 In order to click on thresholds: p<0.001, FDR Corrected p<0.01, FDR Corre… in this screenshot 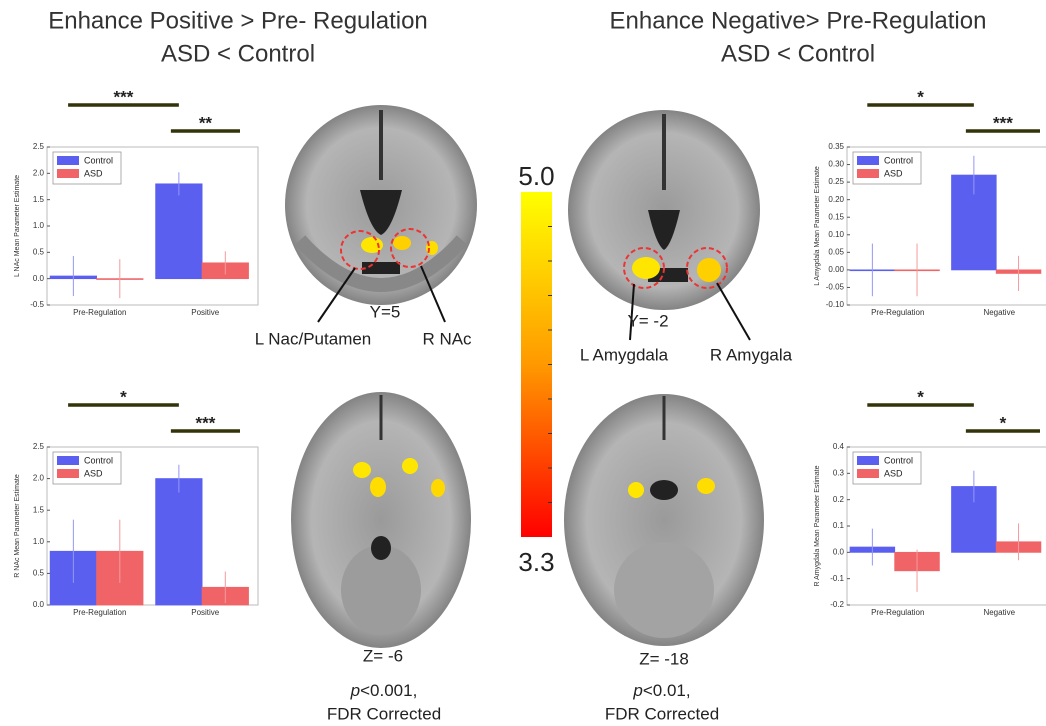, I will do `click(523, 702)`.